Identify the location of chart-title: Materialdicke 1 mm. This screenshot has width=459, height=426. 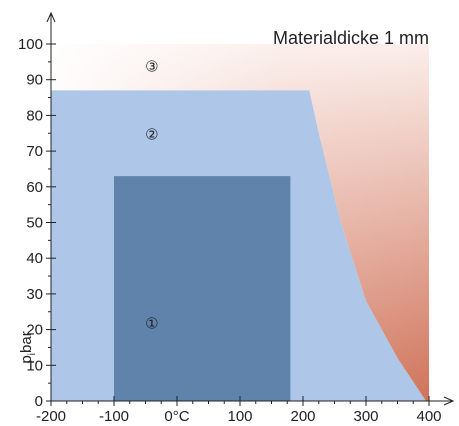
(351, 38).